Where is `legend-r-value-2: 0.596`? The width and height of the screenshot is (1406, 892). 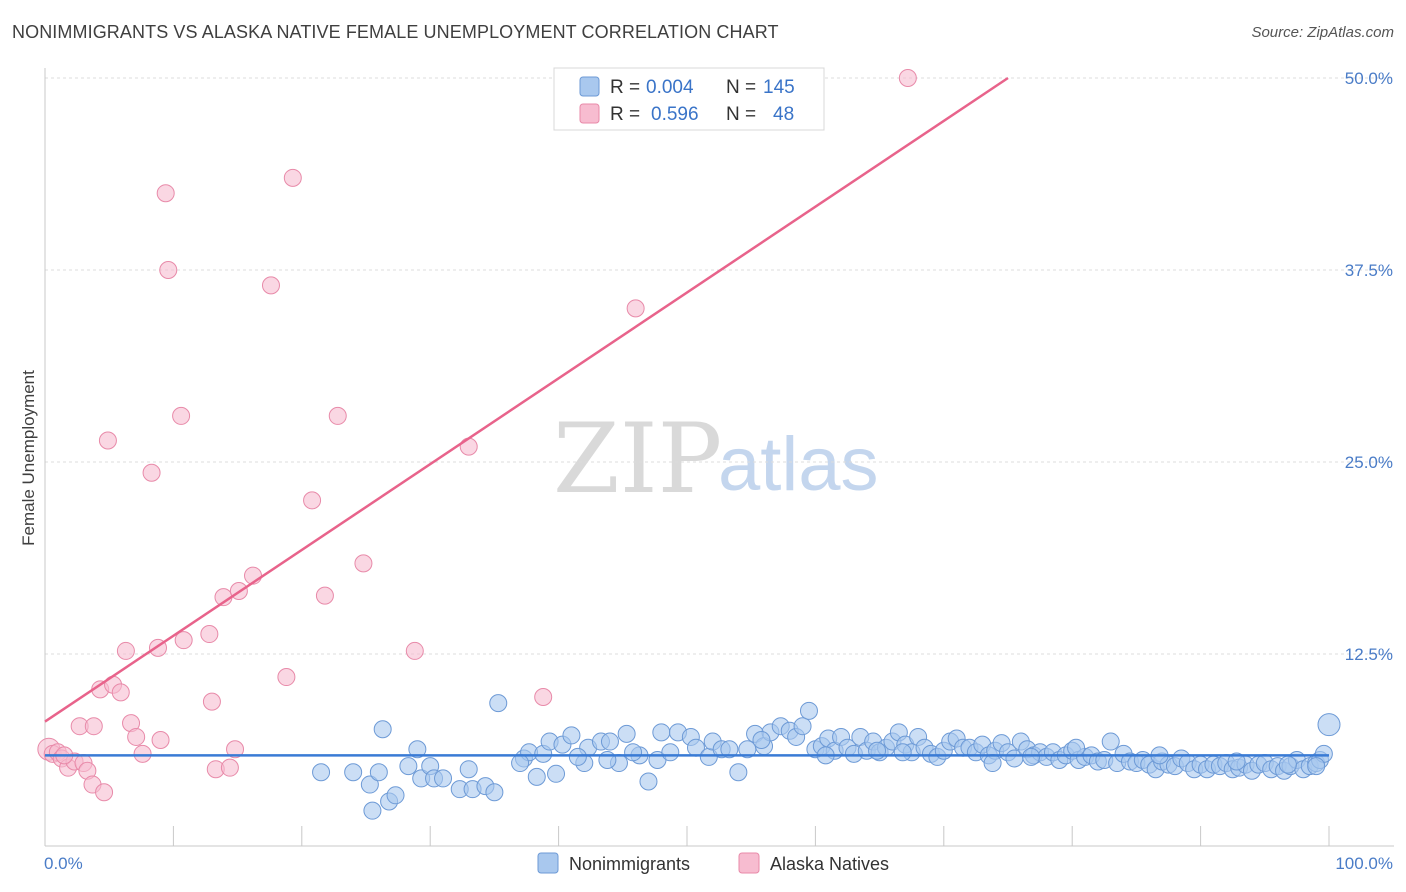
legend-r-value-2: 0.596 is located at coordinates (675, 114).